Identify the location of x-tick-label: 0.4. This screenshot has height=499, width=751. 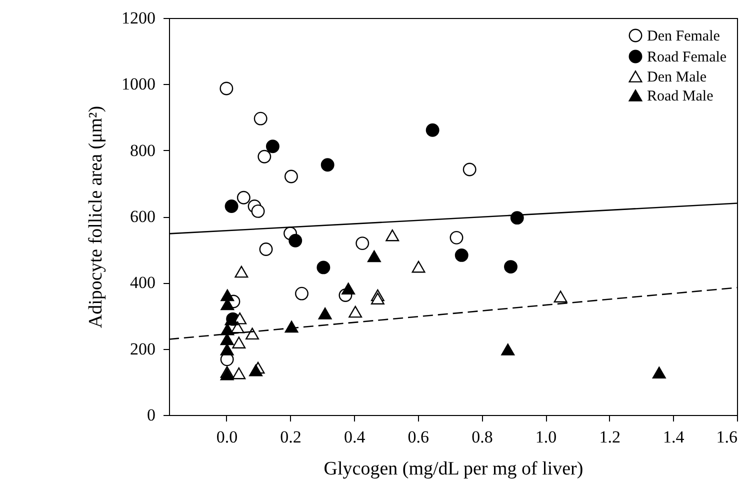
(355, 437).